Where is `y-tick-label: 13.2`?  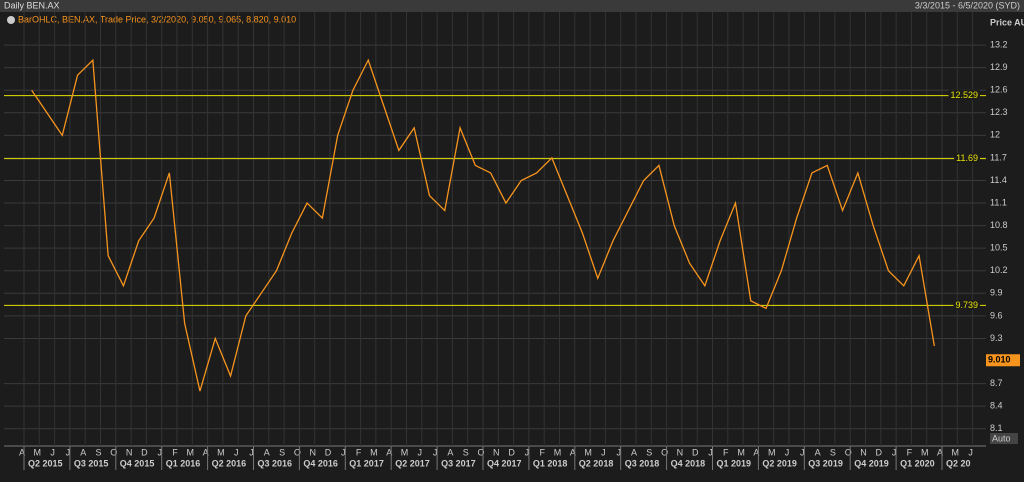
y-tick-label: 13.2 is located at coordinates (999, 44).